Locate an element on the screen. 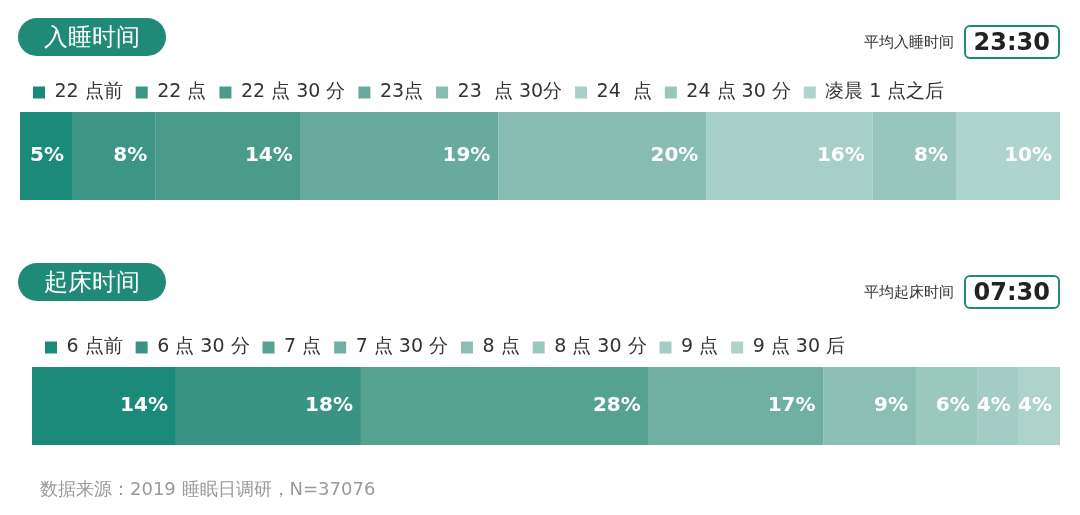 This screenshot has width=1080, height=515. data-label: 19% is located at coordinates (466, 154).